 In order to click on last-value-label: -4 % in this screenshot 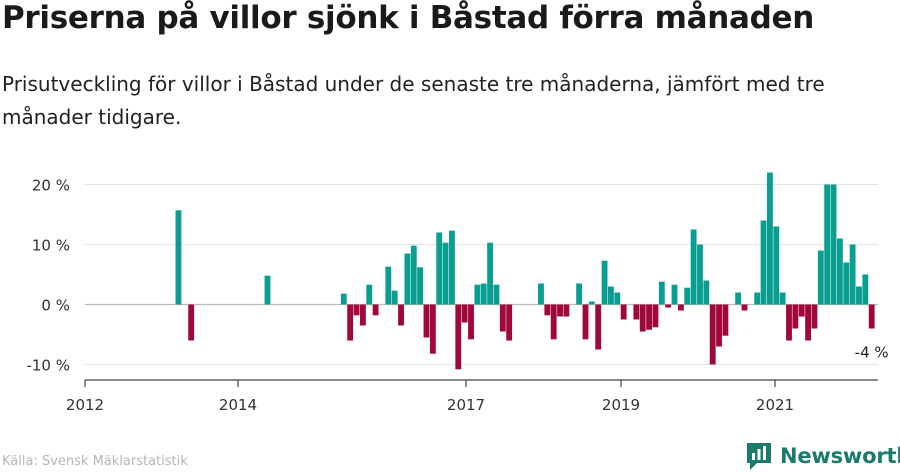, I will do `click(872, 353)`.